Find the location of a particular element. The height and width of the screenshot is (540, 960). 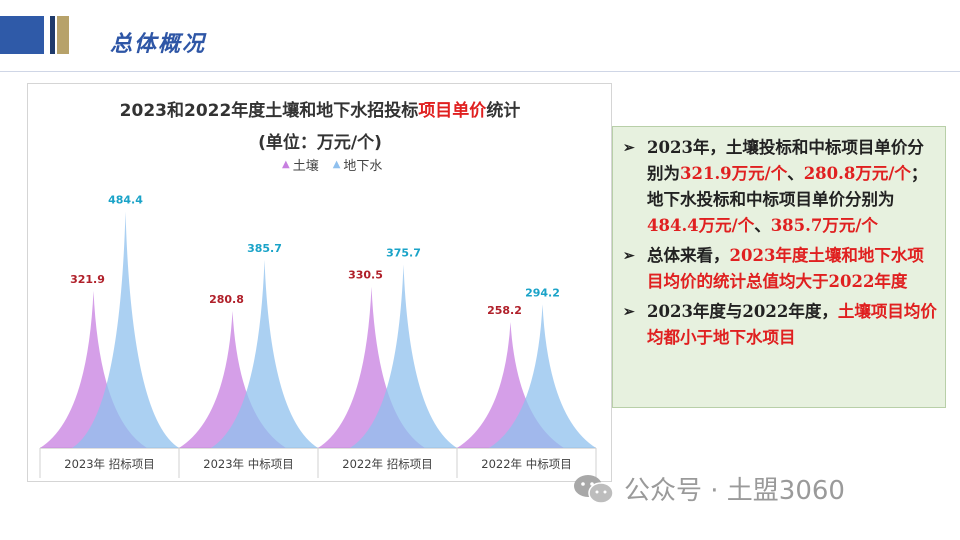

chart-title: 2023和2022年度土壤和地下水招投标项目单价统计 is located at coordinates (320, 108).